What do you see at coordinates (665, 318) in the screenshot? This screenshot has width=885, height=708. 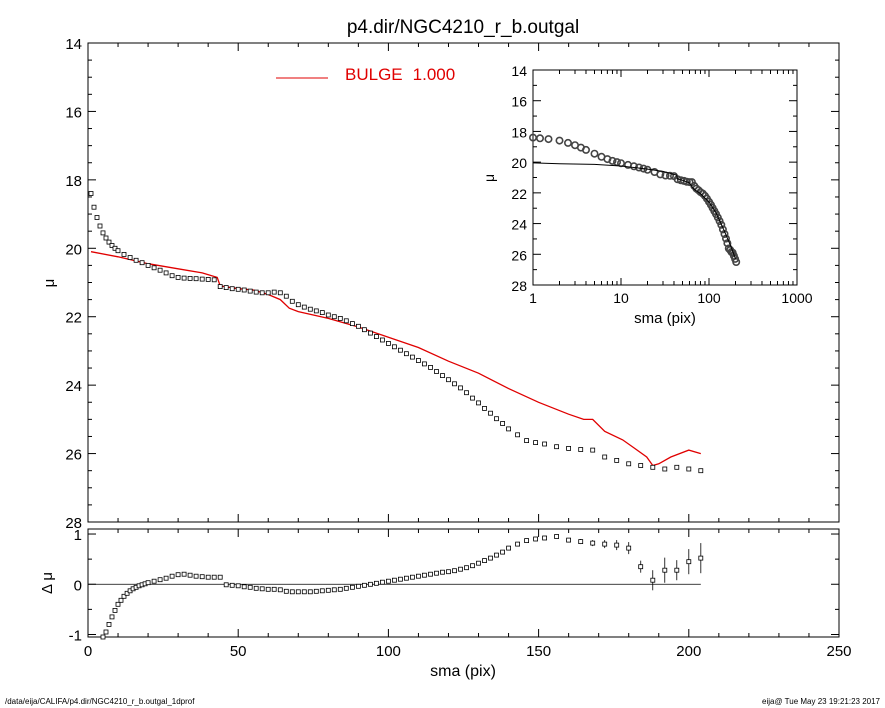 I see `inset-xlabel: sma (pix)` at bounding box center [665, 318].